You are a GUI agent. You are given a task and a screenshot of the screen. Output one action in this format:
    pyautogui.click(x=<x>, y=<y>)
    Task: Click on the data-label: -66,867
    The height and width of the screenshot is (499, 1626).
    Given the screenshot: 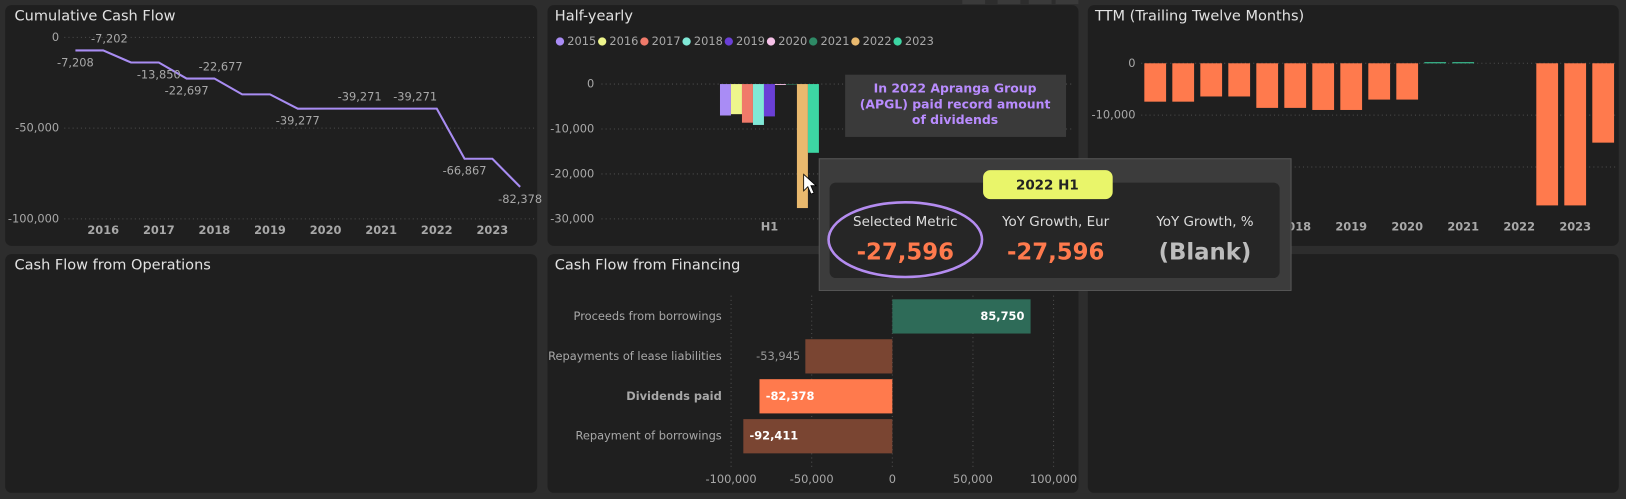 What is the action you would take?
    pyautogui.click(x=465, y=171)
    